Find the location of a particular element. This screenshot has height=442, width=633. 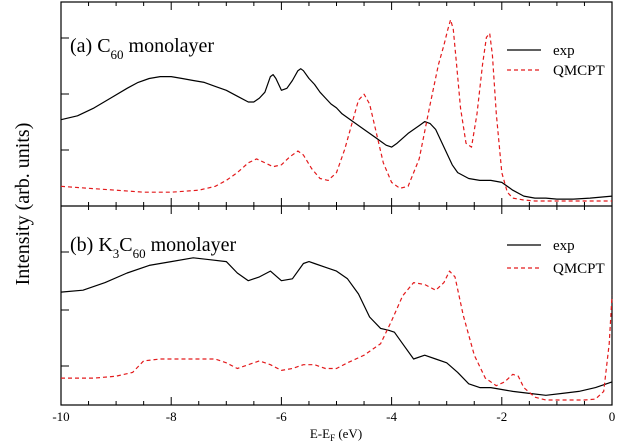

x-tick-labels: -10 -8 -6 -4 -2 0 is located at coordinates (333, 416).